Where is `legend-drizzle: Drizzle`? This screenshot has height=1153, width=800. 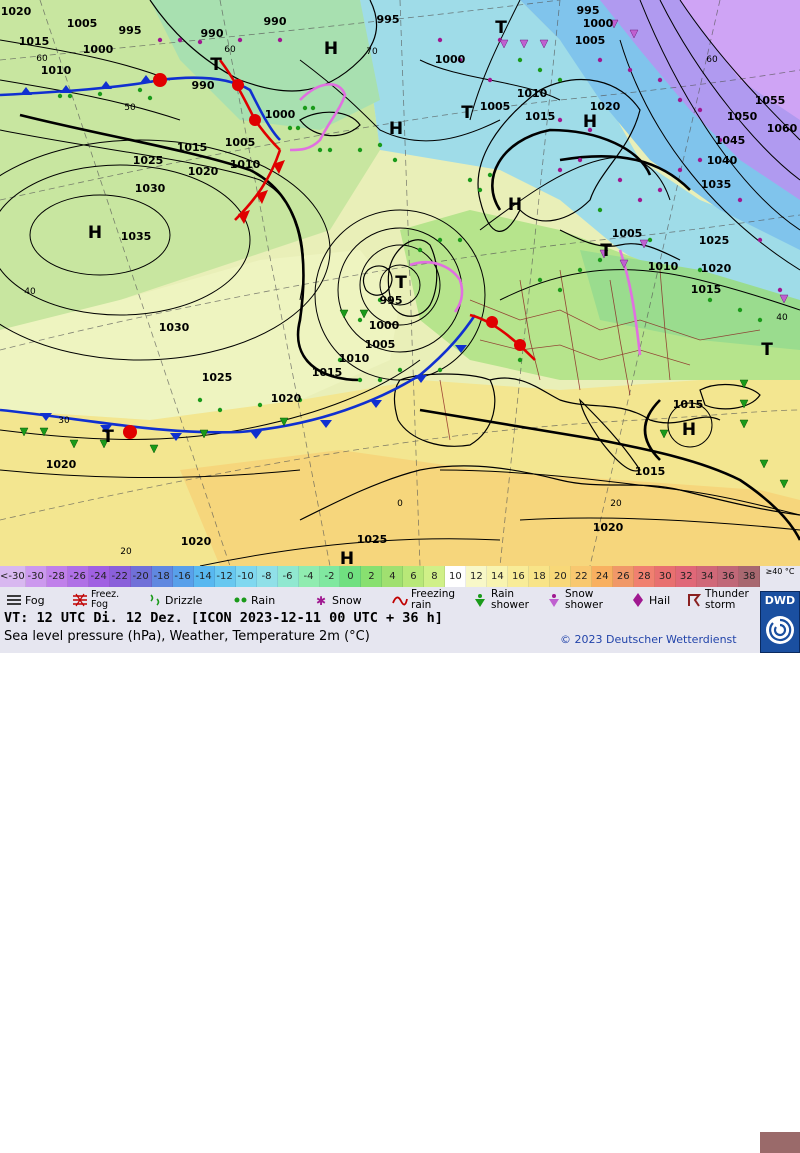 legend-drizzle: Drizzle is located at coordinates (174, 600).